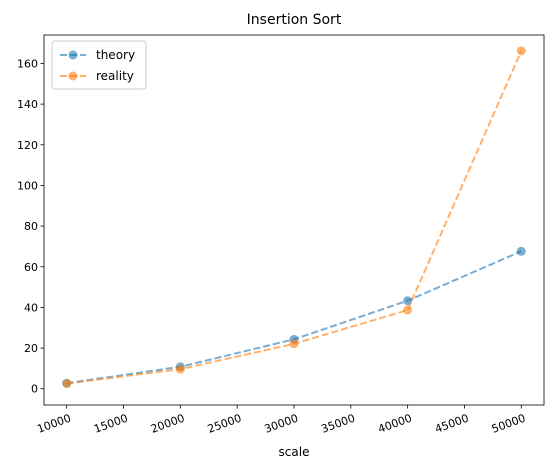 The image size is (552, 469). What do you see at coordinates (294, 452) in the screenshot?
I see `x-axis-label: scale` at bounding box center [294, 452].